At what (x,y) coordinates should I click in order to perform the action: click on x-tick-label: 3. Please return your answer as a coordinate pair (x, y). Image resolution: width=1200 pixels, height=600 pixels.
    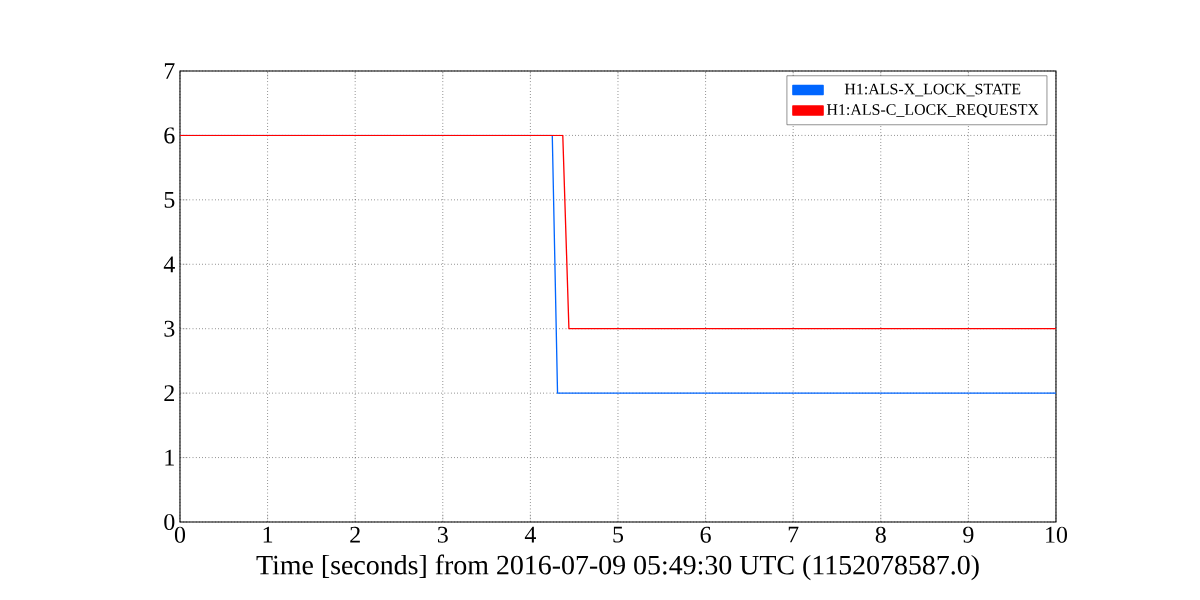
    Looking at the image, I should click on (442, 534).